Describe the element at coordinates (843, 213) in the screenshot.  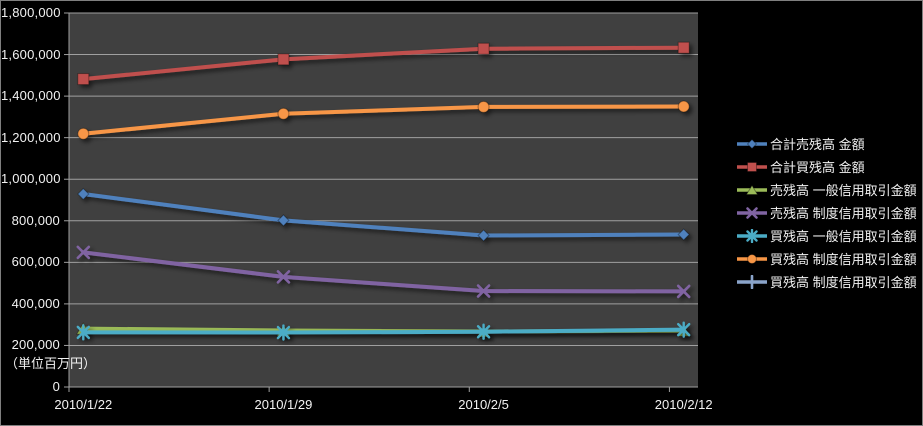
I see `legend-item-label: 売残高 制度信用取引金額` at that location.